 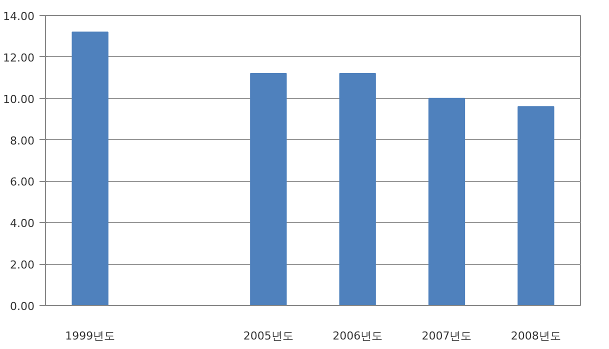 What do you see at coordinates (447, 336) in the screenshot?
I see `x-tick-label: 2007년도` at bounding box center [447, 336].